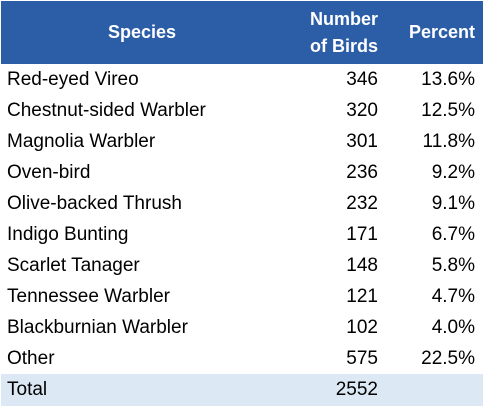 Image resolution: width=484 pixels, height=410 pixels. I want to click on percent-cell: 6.7%, so click(453, 234).